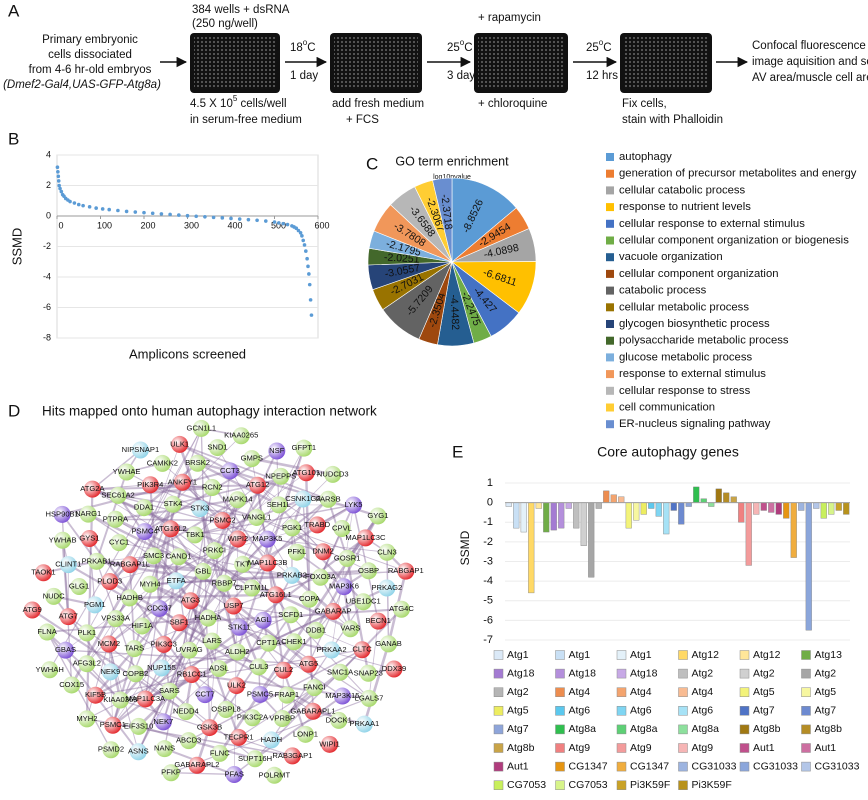 This screenshot has width=868, height=800. I want to click on node-label: TBK1, so click(194, 534).